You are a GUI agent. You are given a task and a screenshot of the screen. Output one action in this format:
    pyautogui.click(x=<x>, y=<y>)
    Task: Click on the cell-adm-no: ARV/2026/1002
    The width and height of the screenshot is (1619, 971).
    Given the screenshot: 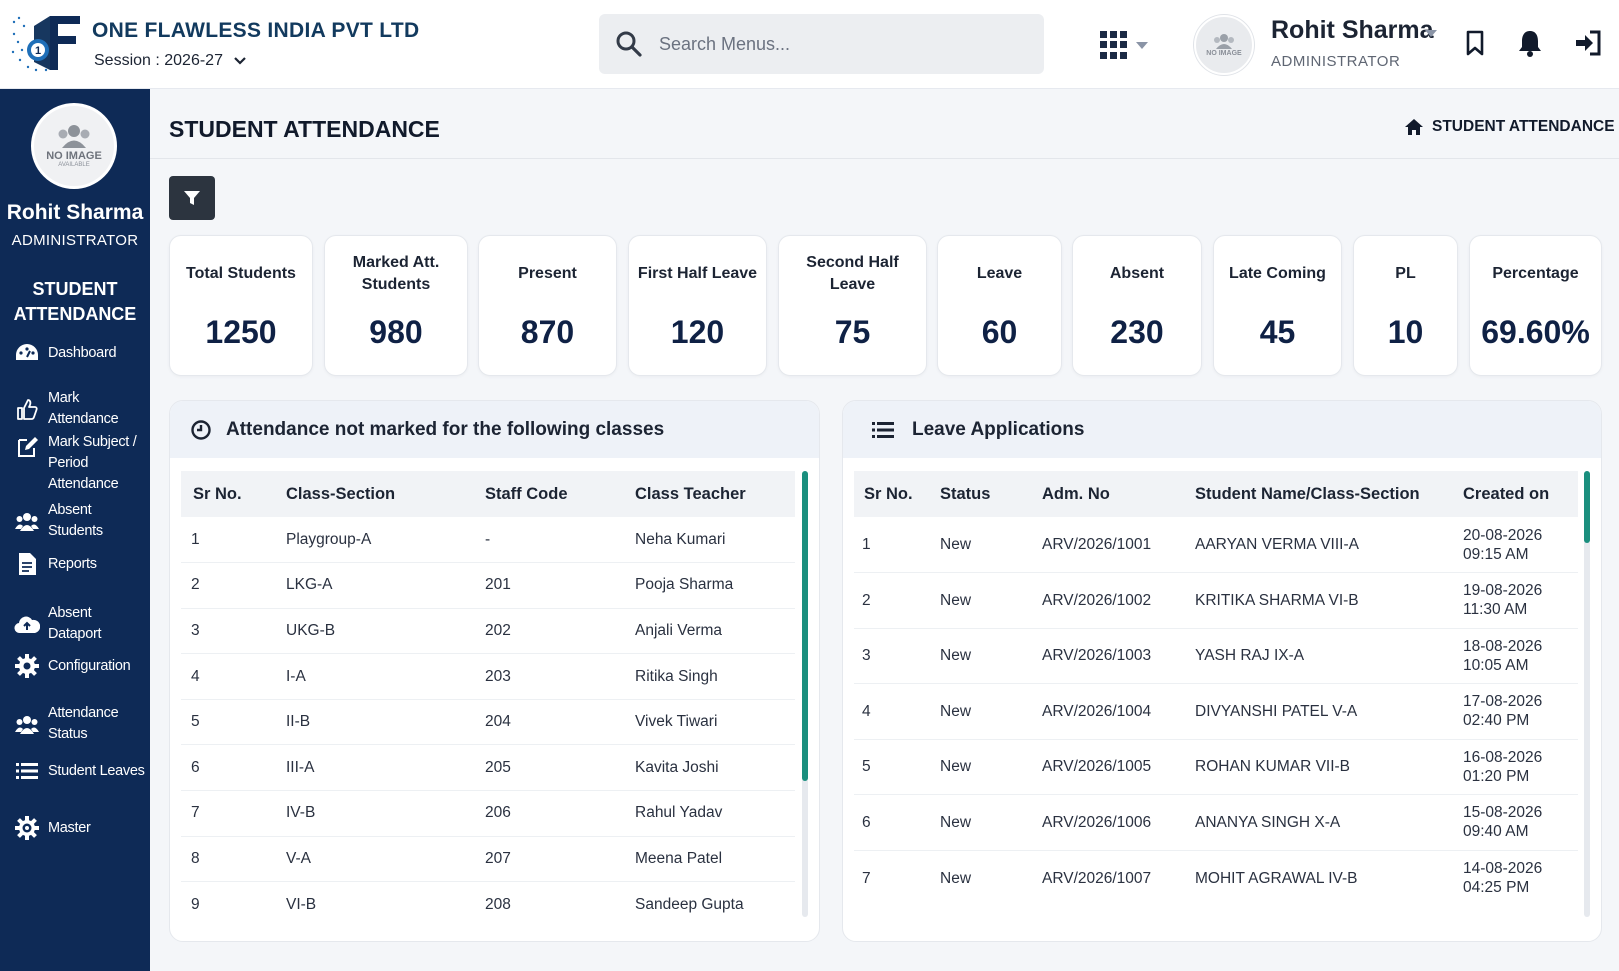 What is the action you would take?
    pyautogui.click(x=1118, y=600)
    